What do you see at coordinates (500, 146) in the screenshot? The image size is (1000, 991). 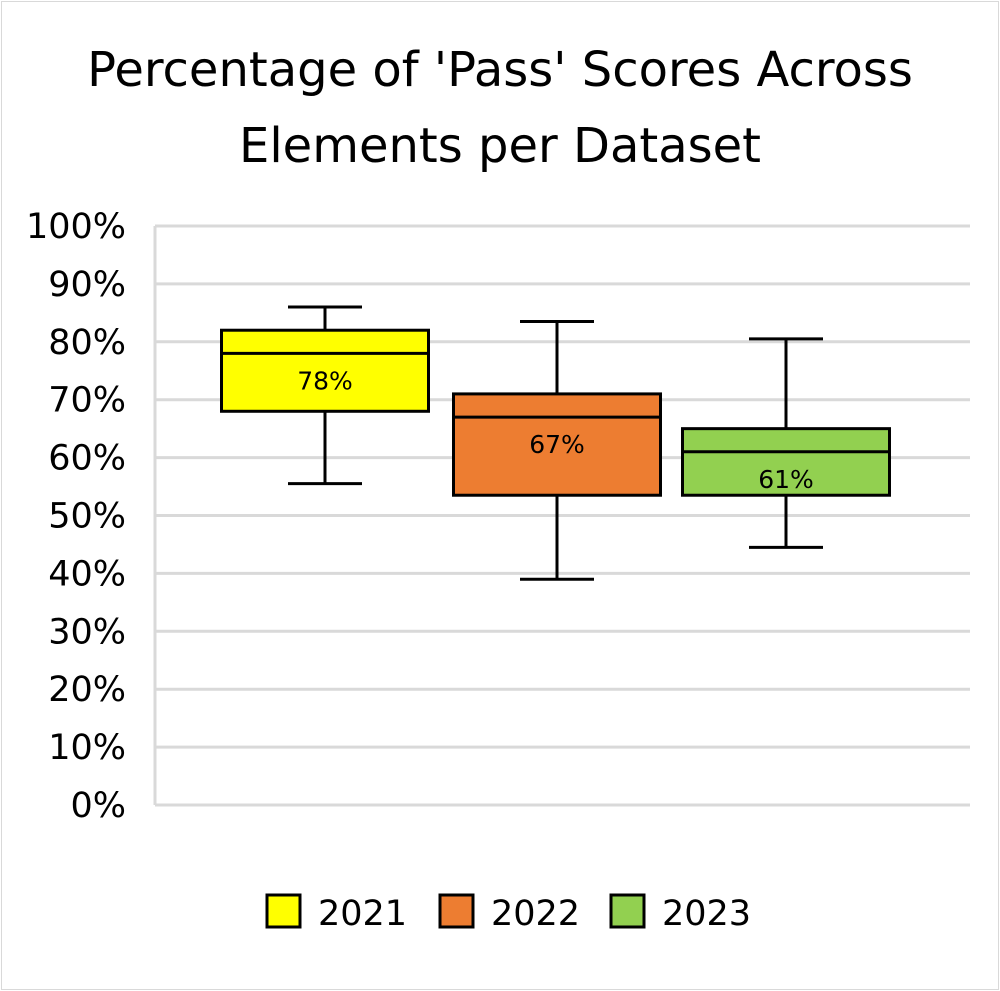 I see `chart-title-line-2: Elements per Dataset` at bounding box center [500, 146].